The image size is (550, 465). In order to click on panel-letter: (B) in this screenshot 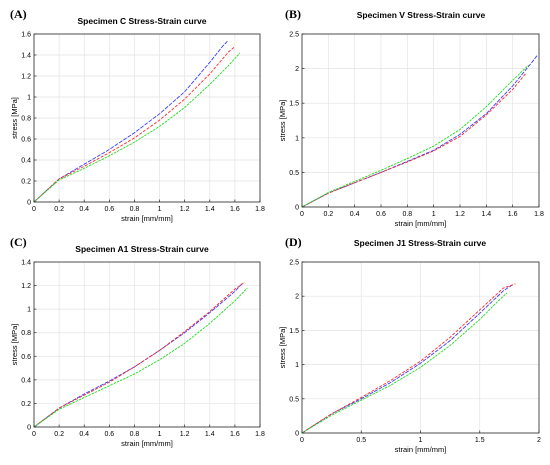, I will do `click(293, 14)`.